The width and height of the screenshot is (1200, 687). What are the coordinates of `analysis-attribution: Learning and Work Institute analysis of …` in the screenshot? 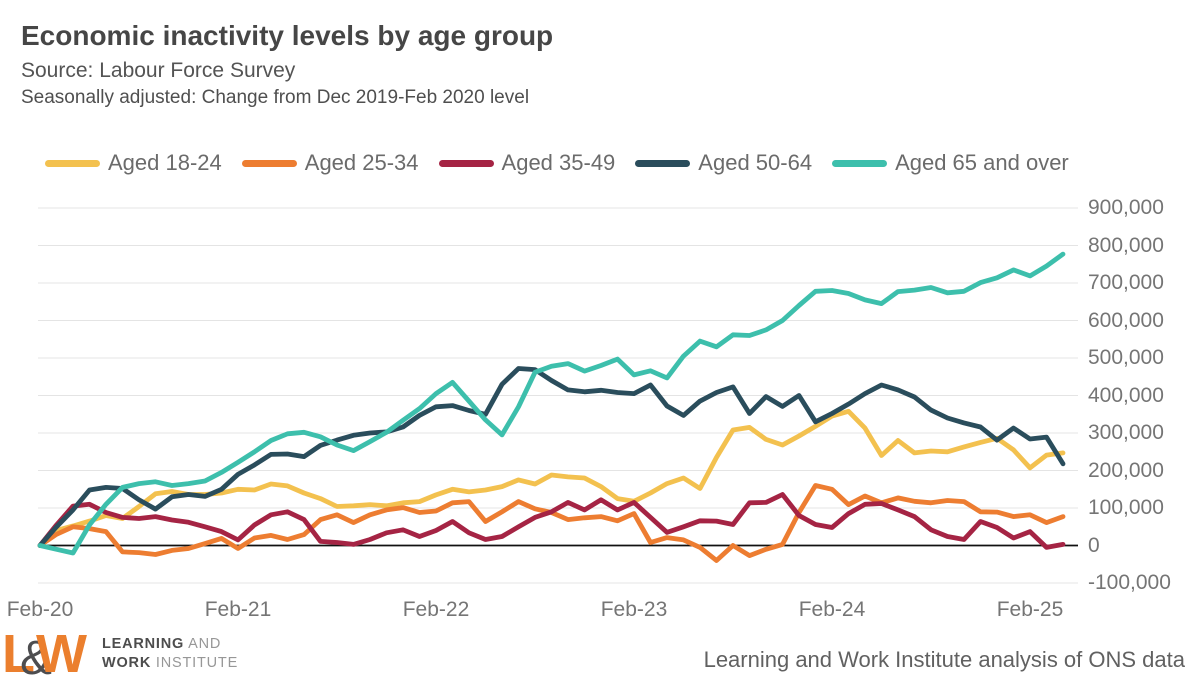 It's located at (944, 659).